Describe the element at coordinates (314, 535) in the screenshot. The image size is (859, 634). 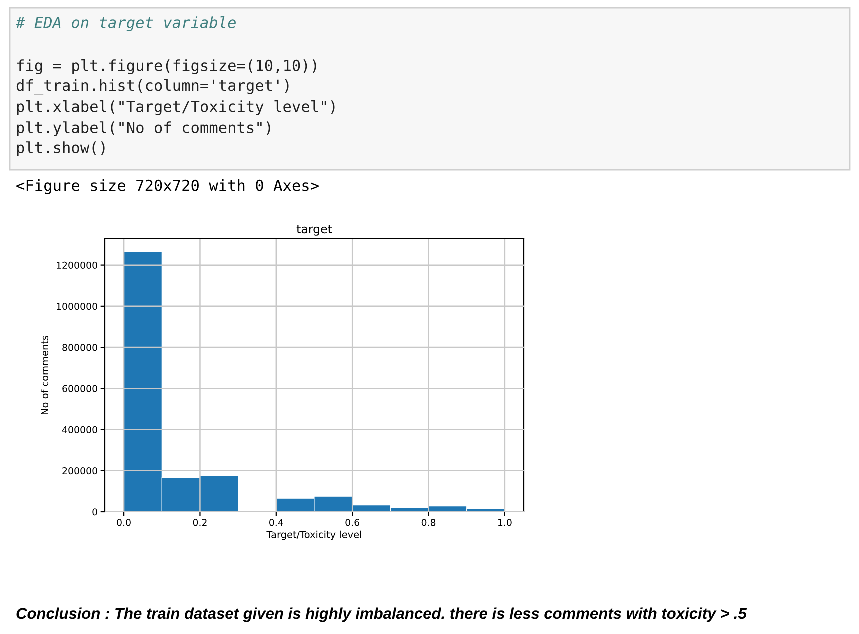
I see `x-axis-title: Target/Toxicity level` at that location.